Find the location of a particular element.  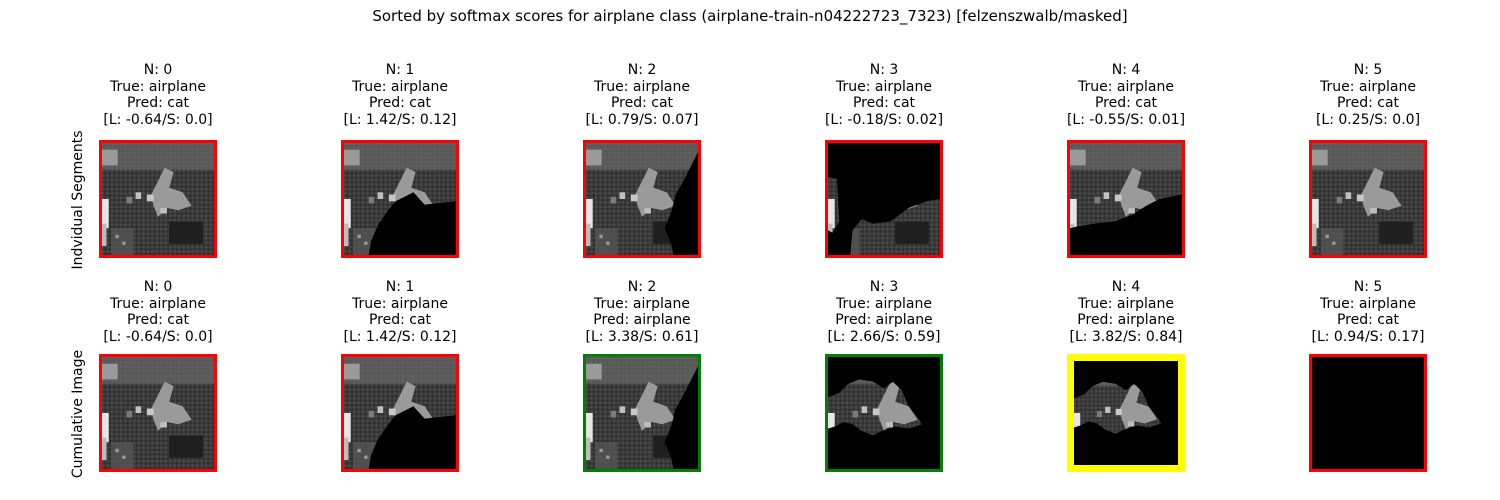

score-label: [L: -0.18/S: 0.02] is located at coordinates (884, 119).